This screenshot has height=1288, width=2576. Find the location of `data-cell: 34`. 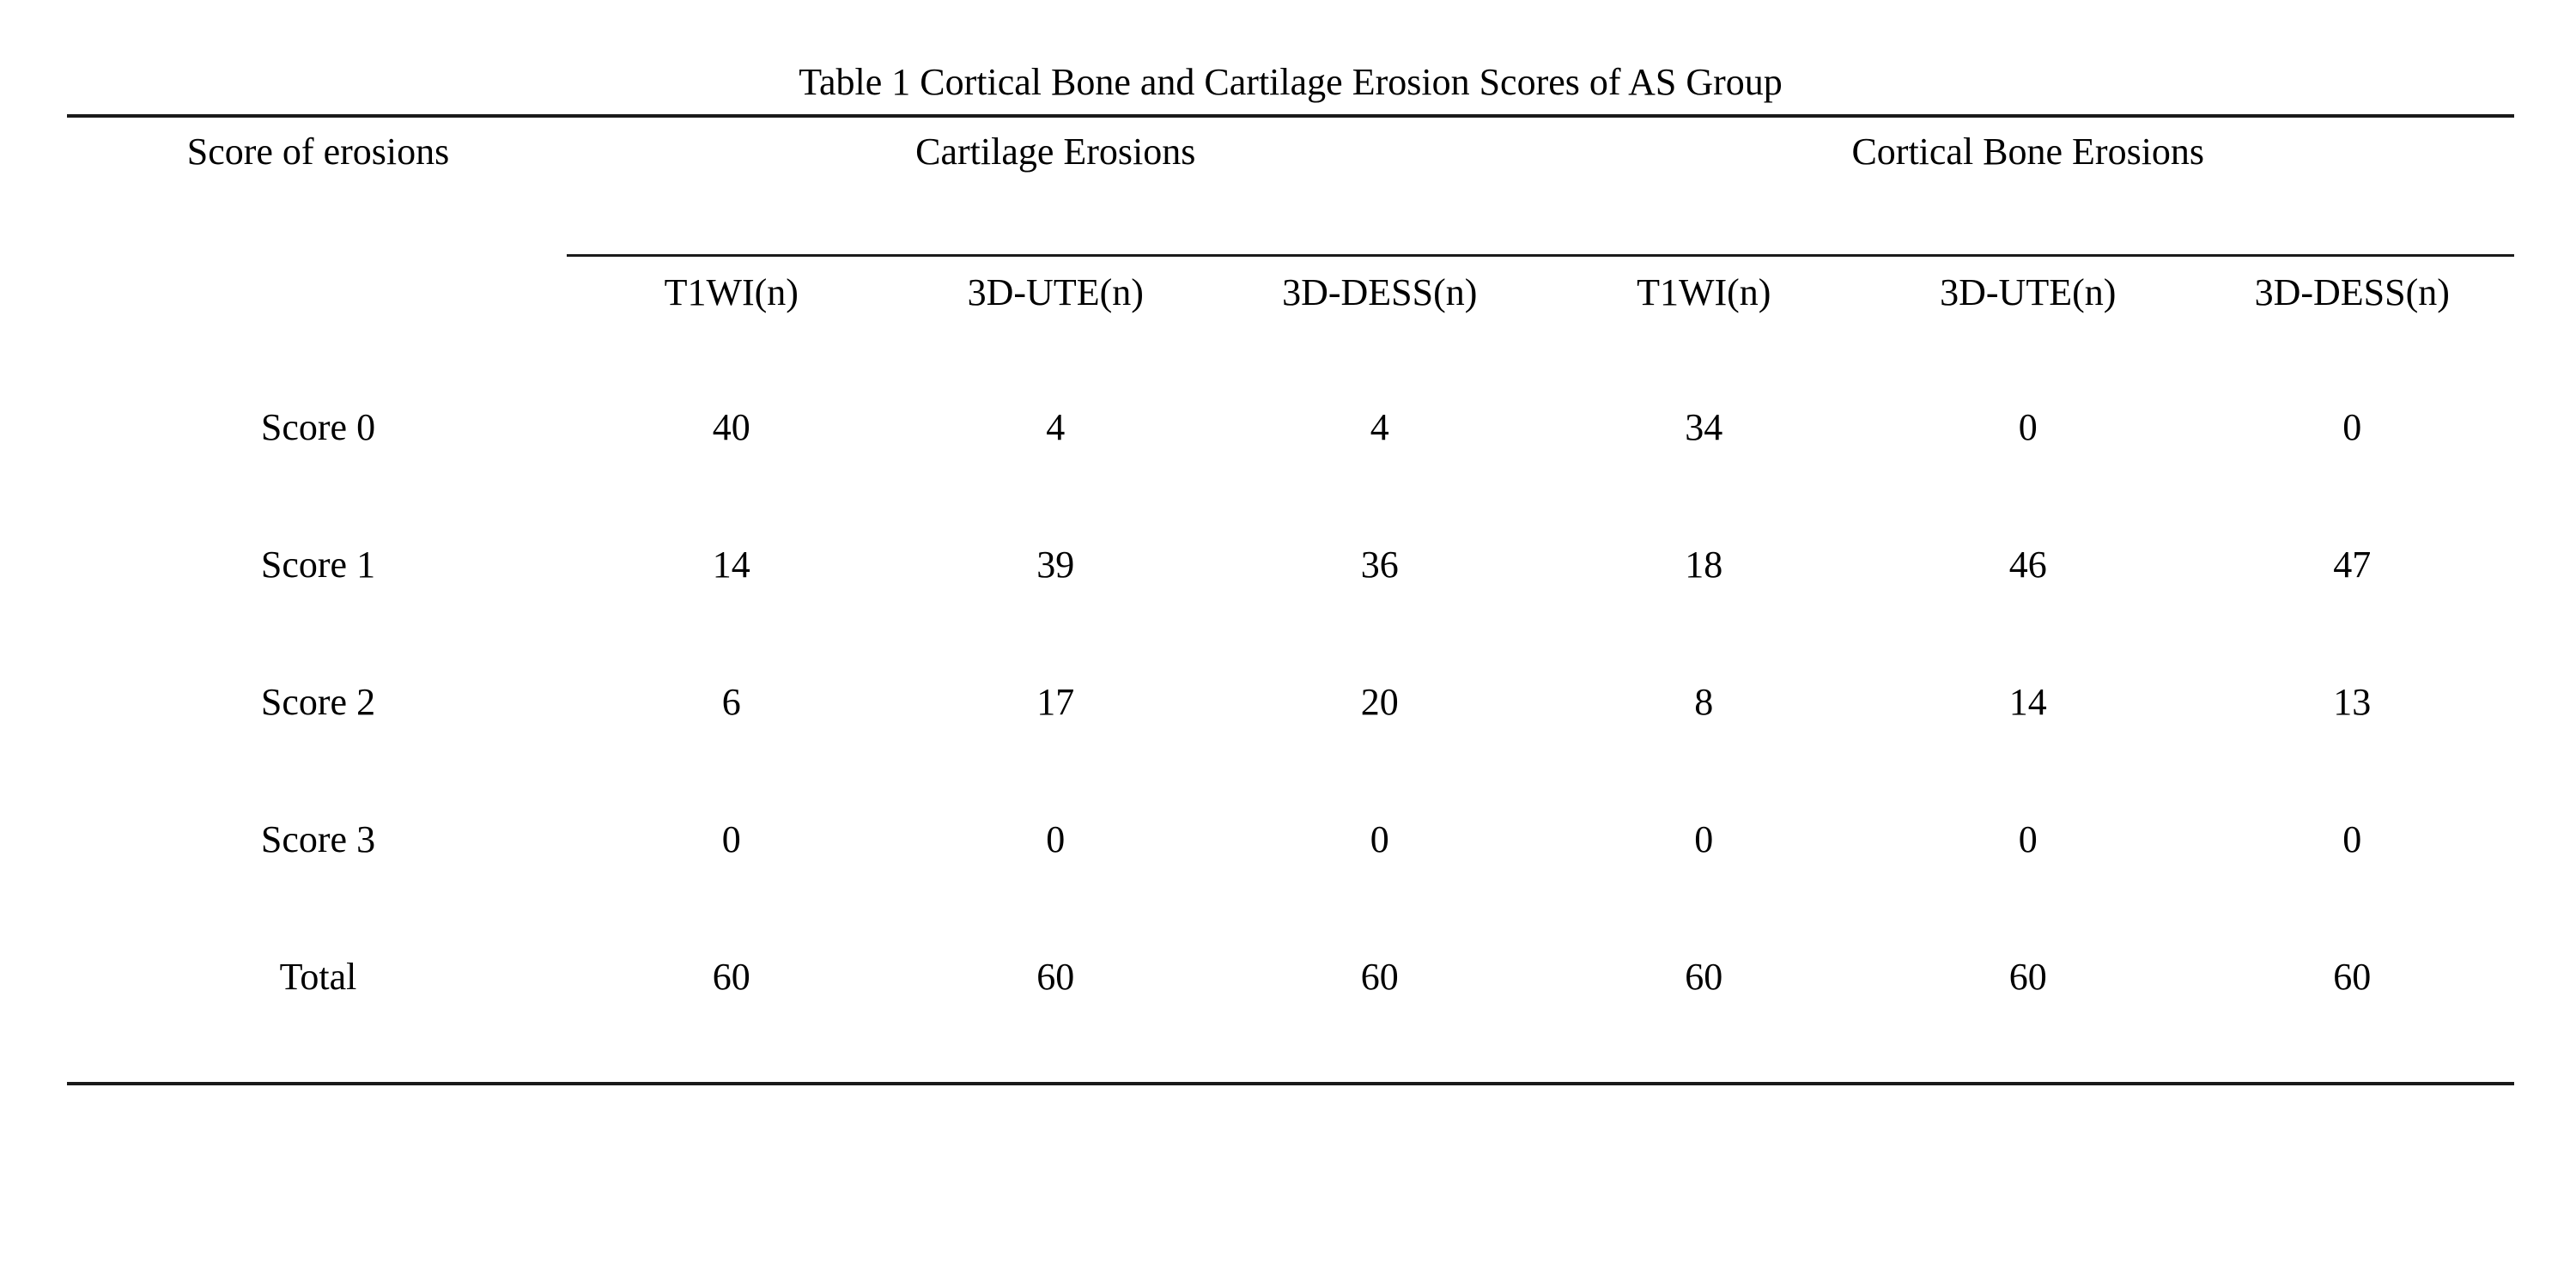

data-cell: 34 is located at coordinates (1704, 427).